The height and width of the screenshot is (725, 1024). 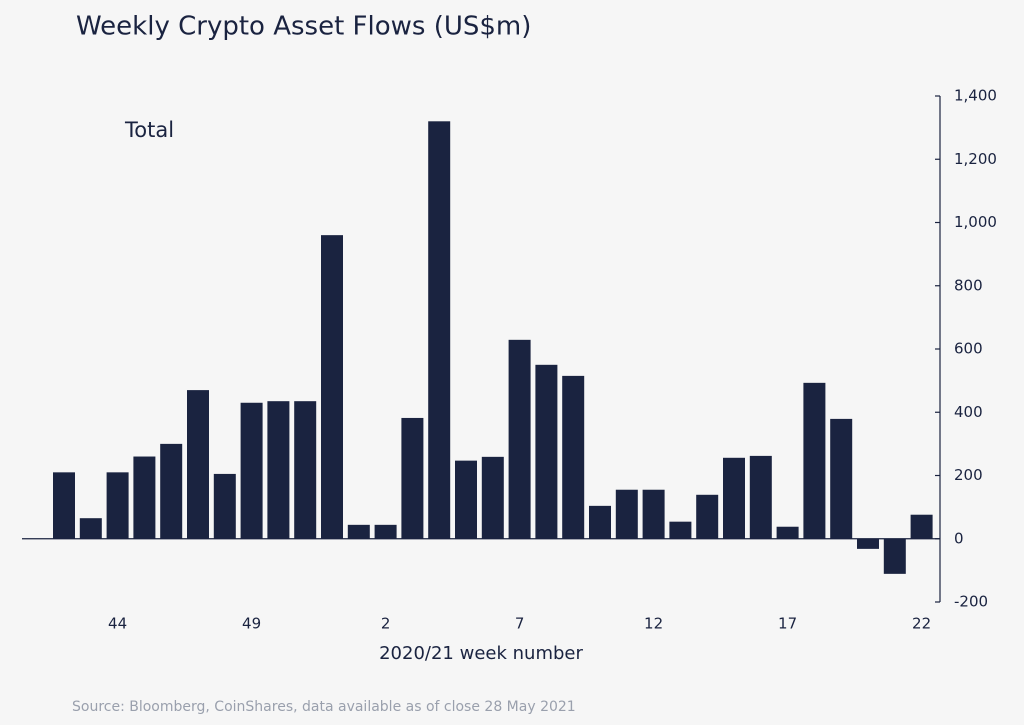 I want to click on y-tick-label: 1,200, so click(x=975, y=159).